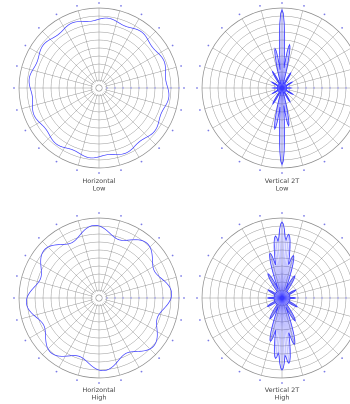 The image size is (350, 404). I want to click on chart-caption: Vertical 2T High, so click(282, 394).